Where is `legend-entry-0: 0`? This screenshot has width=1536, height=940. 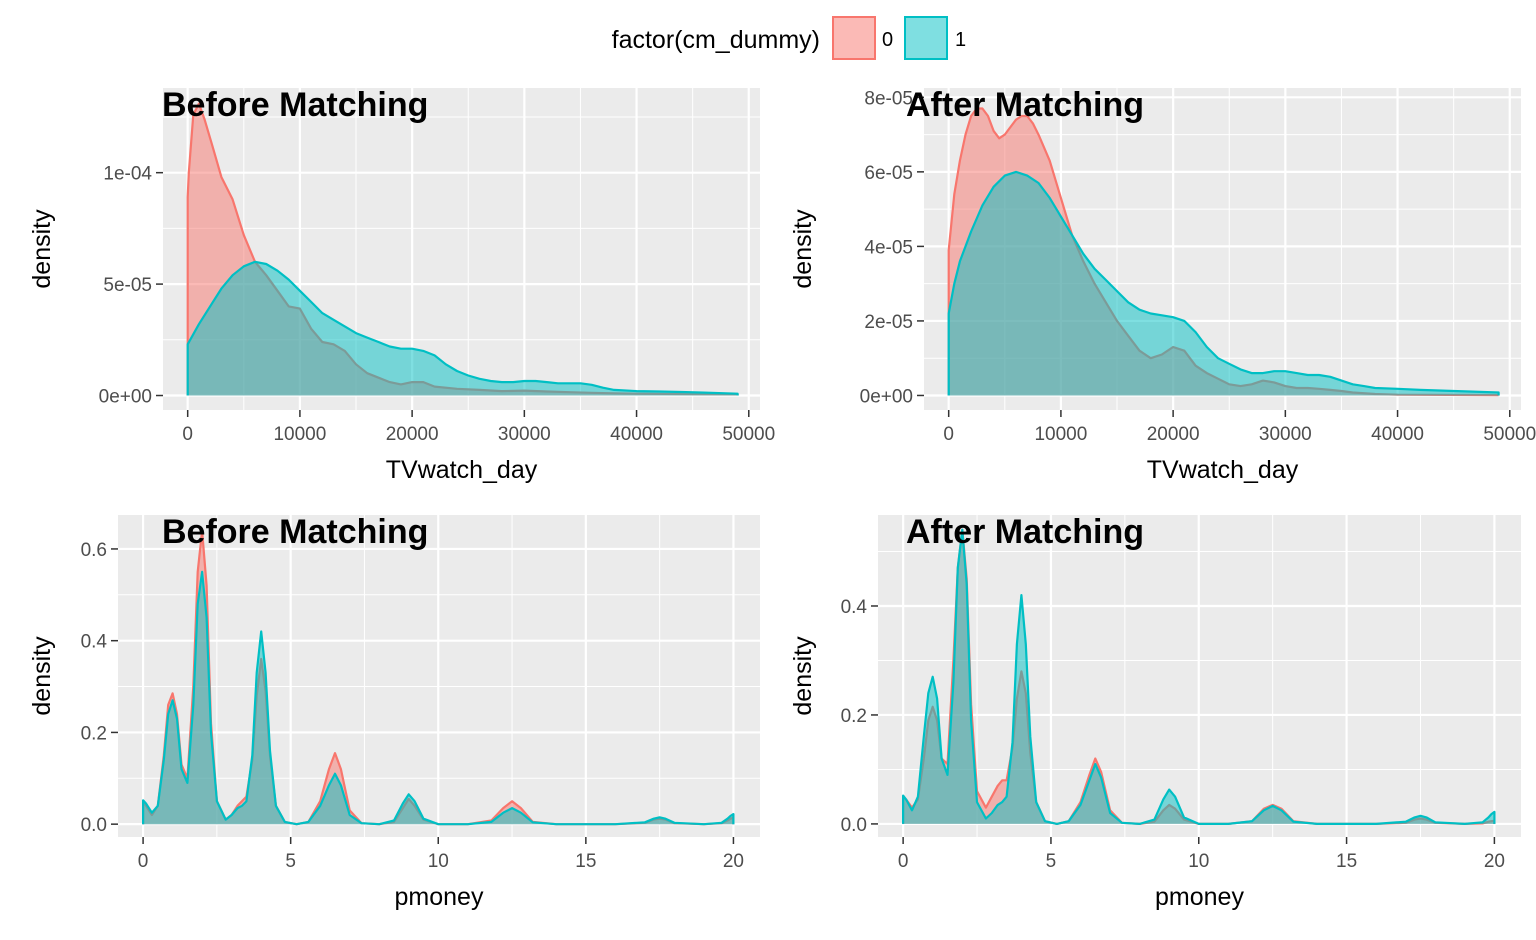 legend-entry-0: 0 is located at coordinates (862, 38).